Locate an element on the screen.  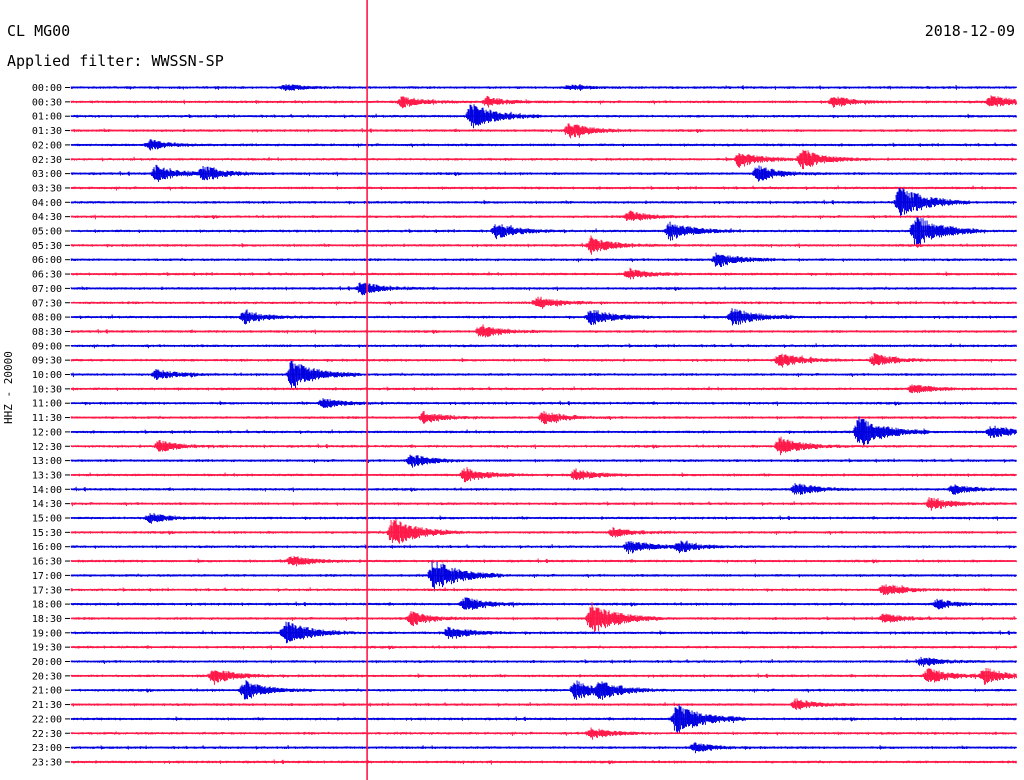
row-time-label: 11:00 is located at coordinates (47, 404).